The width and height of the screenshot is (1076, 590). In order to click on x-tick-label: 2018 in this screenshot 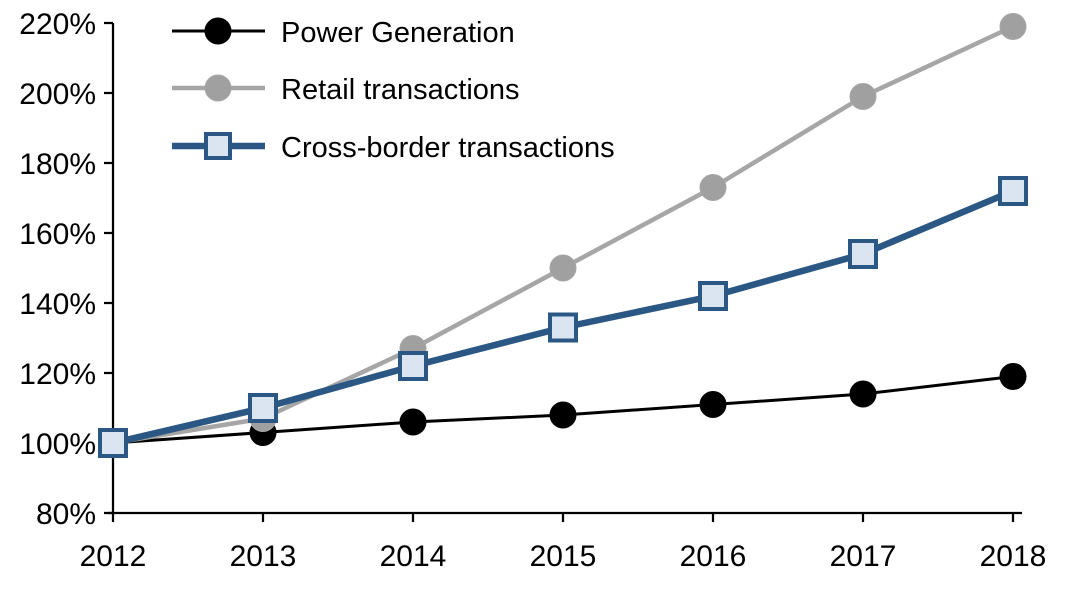, I will do `click(1013, 556)`.